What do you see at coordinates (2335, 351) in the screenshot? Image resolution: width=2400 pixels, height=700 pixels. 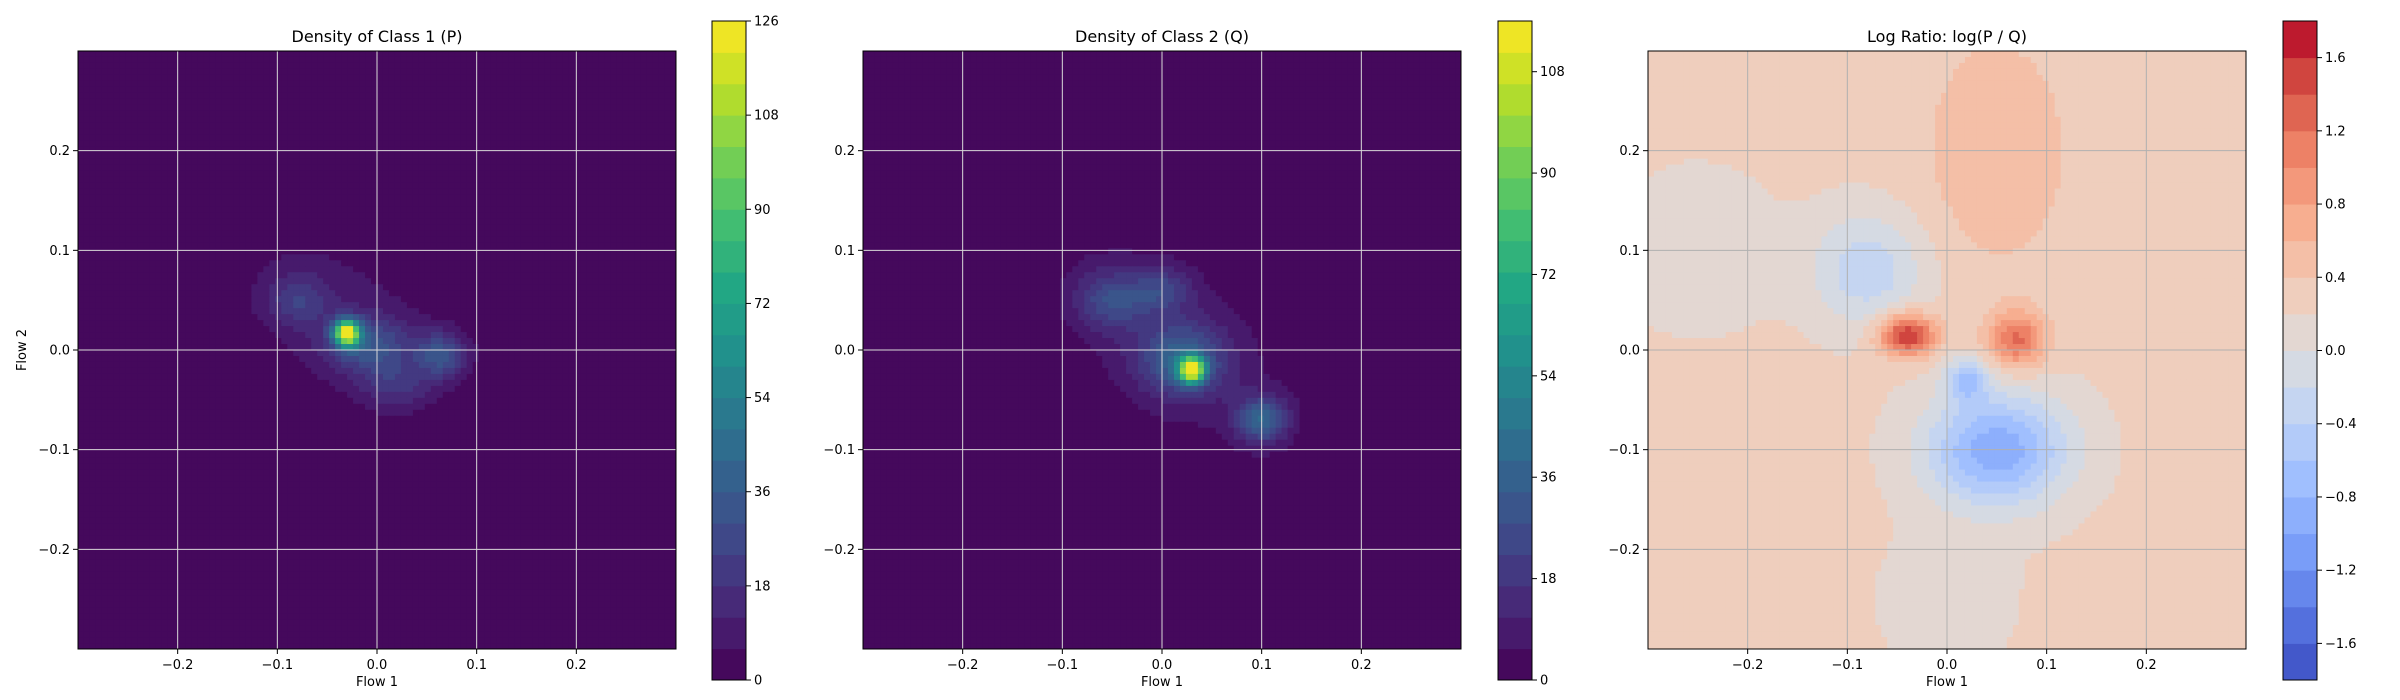 I see `colorbar-tick-label: 0.0` at bounding box center [2335, 351].